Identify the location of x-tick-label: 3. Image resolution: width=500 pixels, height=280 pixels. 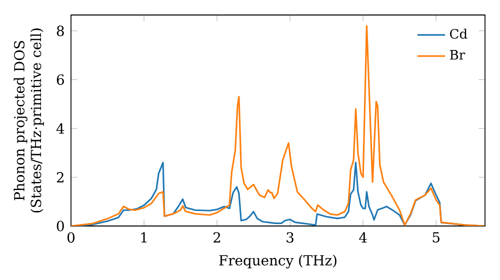
(290, 237).